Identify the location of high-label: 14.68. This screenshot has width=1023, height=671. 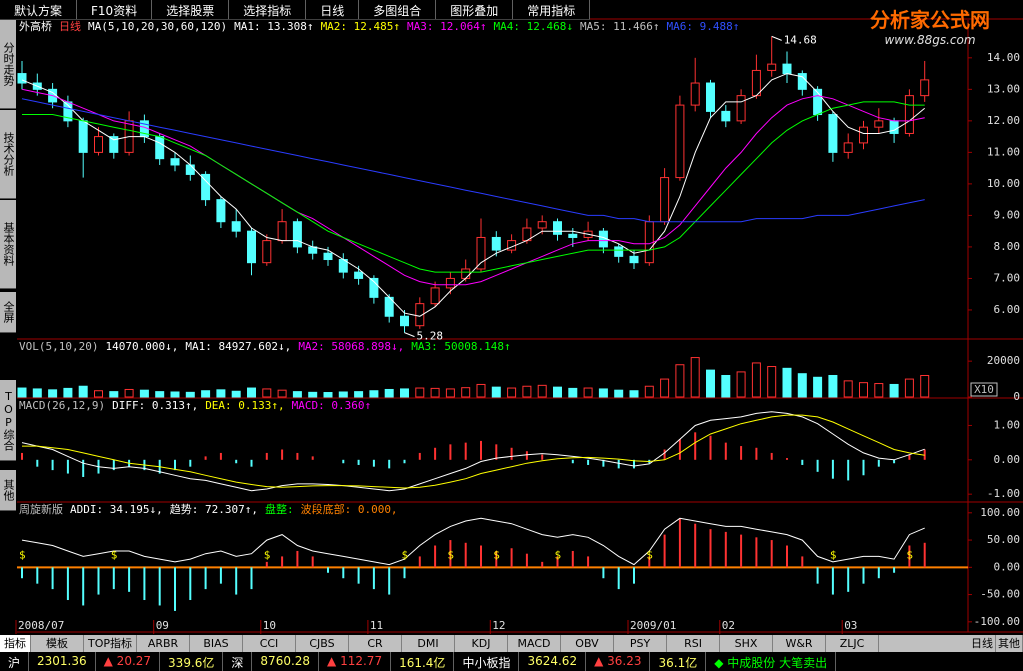
(800, 39).